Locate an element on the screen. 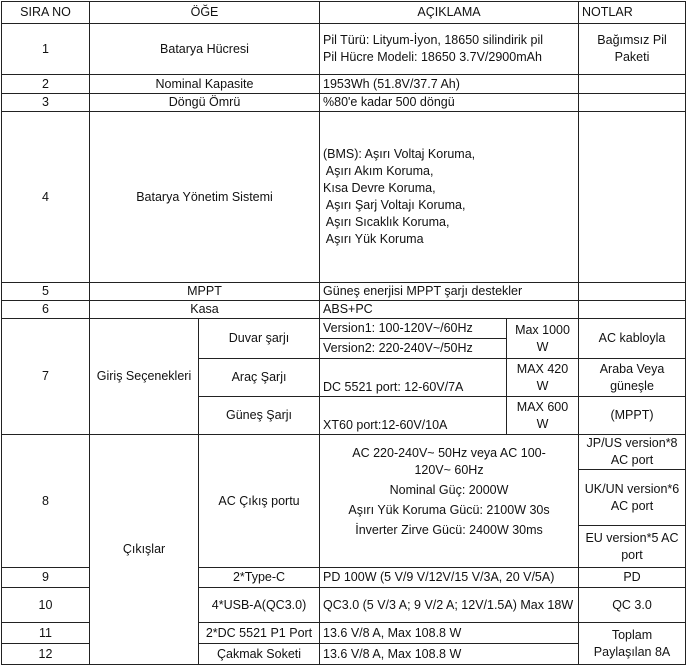  row-item: 4*USB-A(QC3.0) is located at coordinates (259, 605).